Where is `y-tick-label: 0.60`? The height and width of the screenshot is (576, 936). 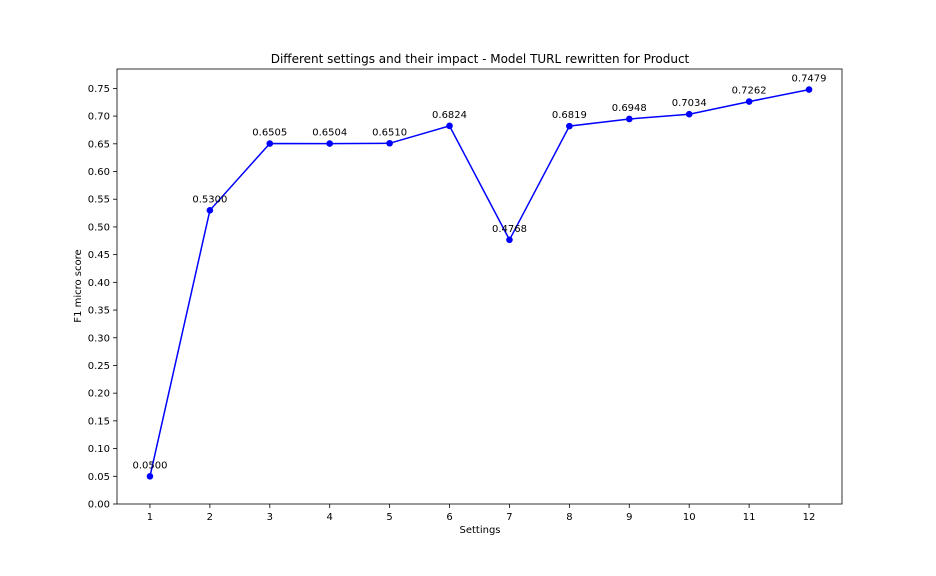 y-tick-label: 0.60 is located at coordinates (99, 172).